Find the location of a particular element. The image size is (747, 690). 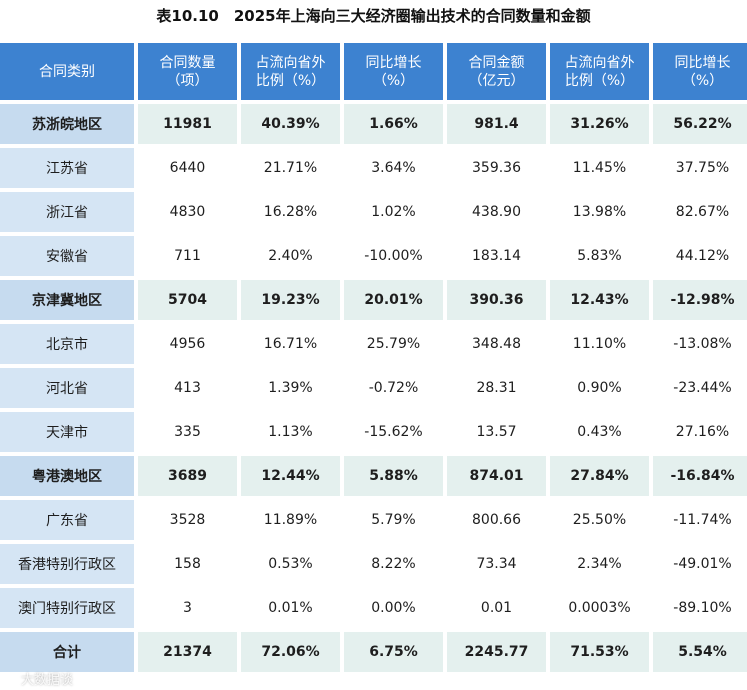

table-cell: 3689 is located at coordinates (187, 476).